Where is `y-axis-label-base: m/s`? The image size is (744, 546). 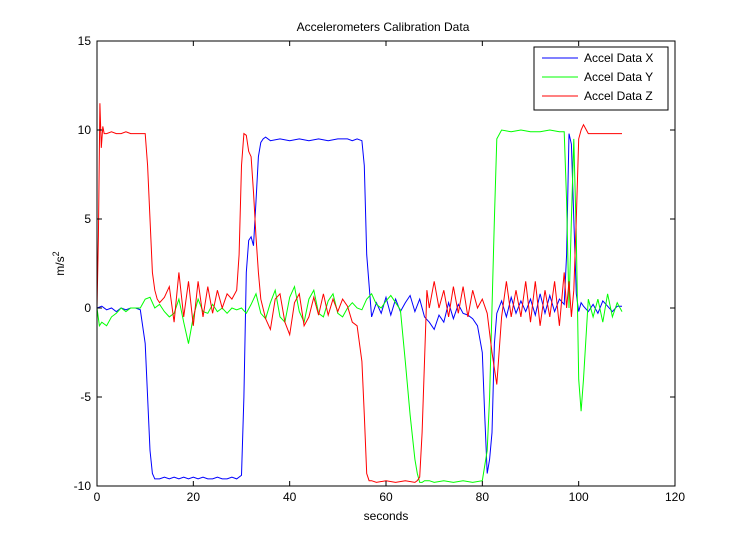 y-axis-label-base: m/s is located at coordinates (60, 265).